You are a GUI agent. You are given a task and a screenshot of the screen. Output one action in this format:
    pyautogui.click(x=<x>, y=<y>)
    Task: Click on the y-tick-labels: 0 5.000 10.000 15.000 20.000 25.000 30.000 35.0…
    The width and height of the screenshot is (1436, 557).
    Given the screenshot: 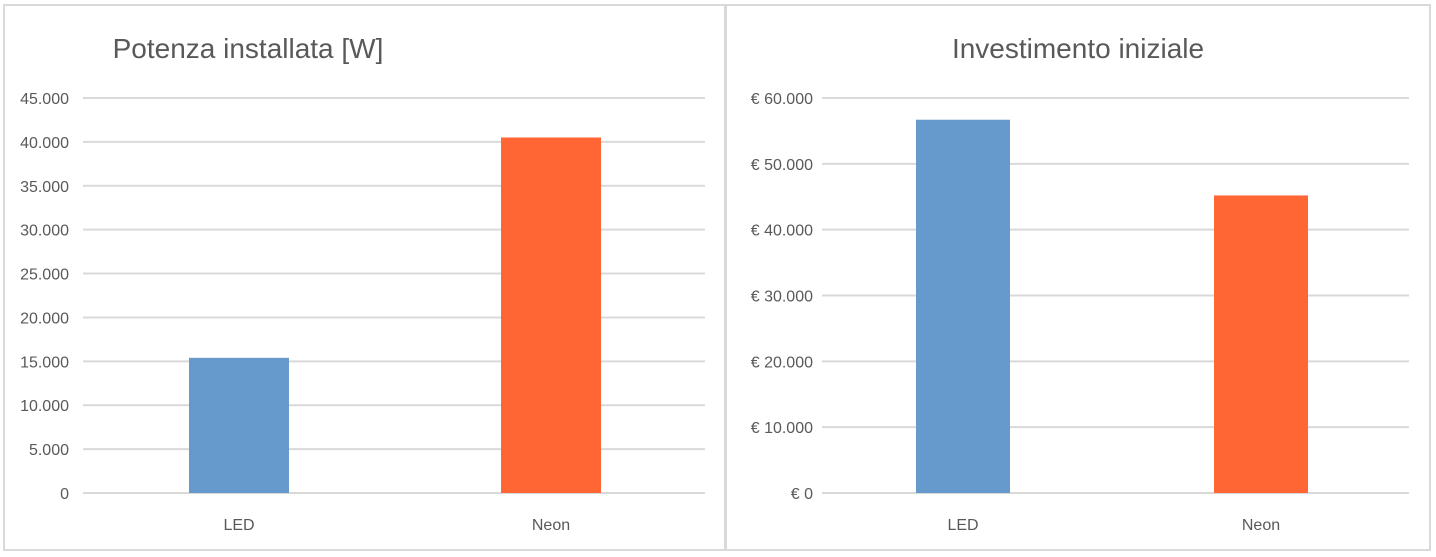 What is the action you would take?
    pyautogui.click(x=44, y=297)
    